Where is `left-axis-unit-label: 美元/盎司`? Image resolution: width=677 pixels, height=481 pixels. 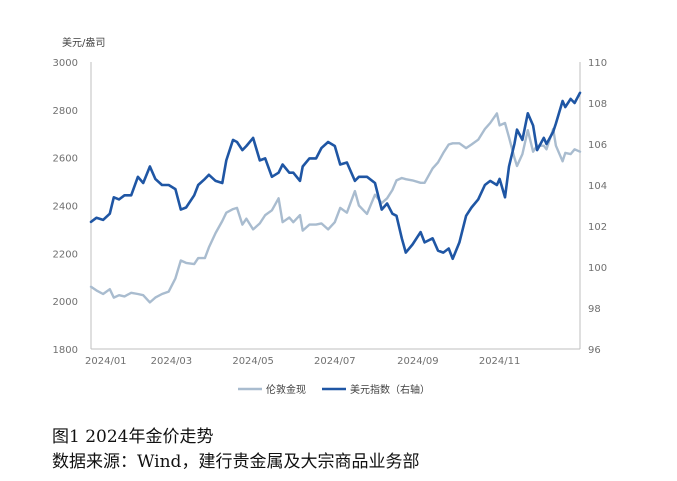
left-axis-unit-label: 美元/盎司 is located at coordinates (83, 42).